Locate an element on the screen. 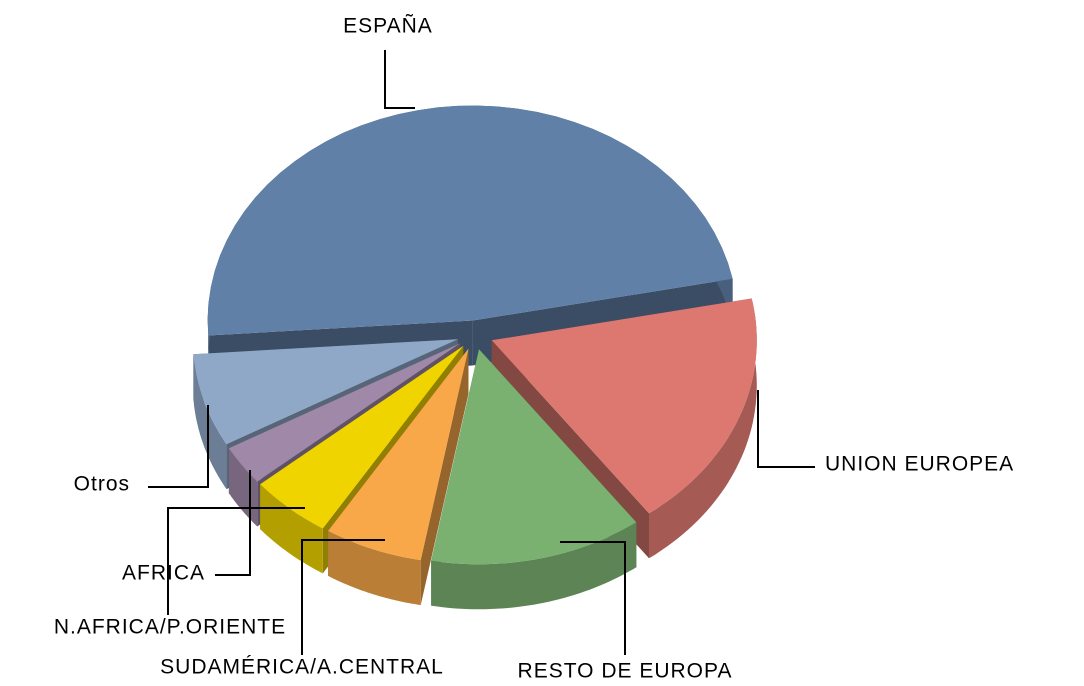 Image resolution: width=1084 pixels, height=686 pixels. slice-label: ESPAÑA is located at coordinates (388, 26).